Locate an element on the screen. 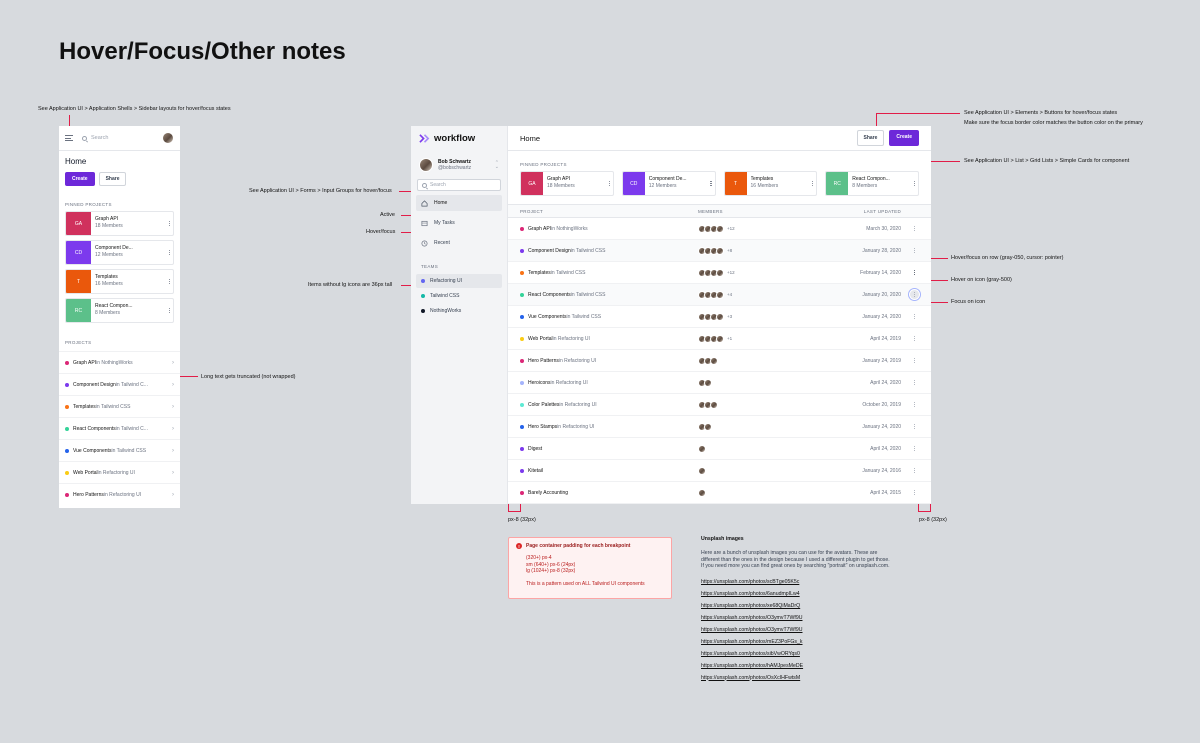  table-row: Digest April 24, 2020 is located at coordinates (719, 449).